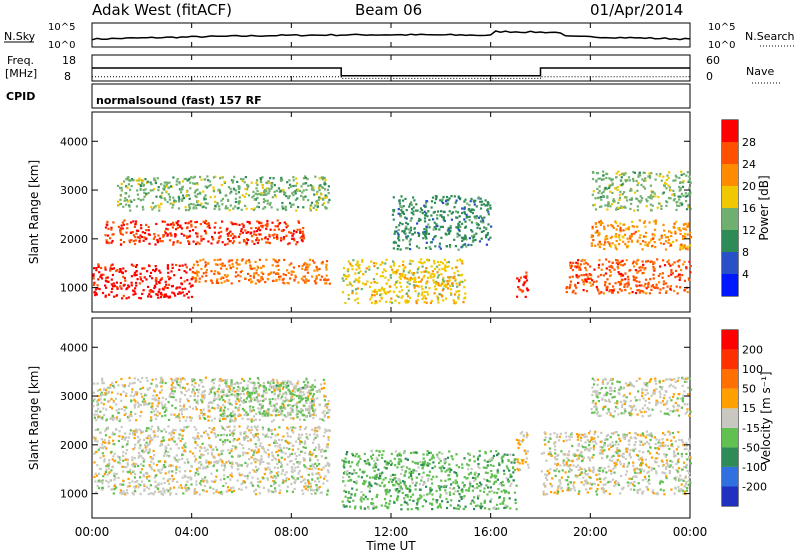  What do you see at coordinates (721, 27) in the screenshot?
I see `noise-tick-high-right: 10^5` at bounding box center [721, 27].